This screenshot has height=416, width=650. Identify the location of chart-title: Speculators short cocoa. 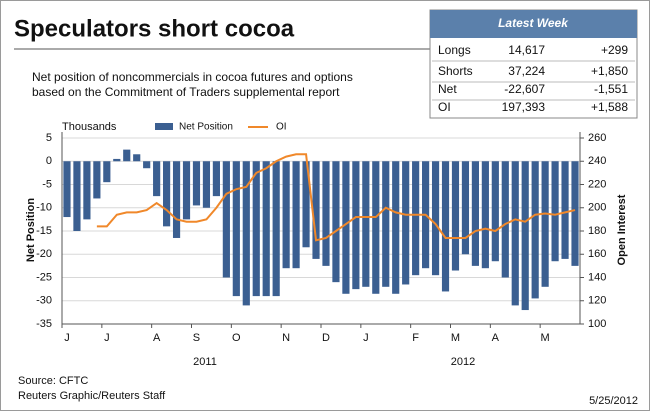
(154, 28).